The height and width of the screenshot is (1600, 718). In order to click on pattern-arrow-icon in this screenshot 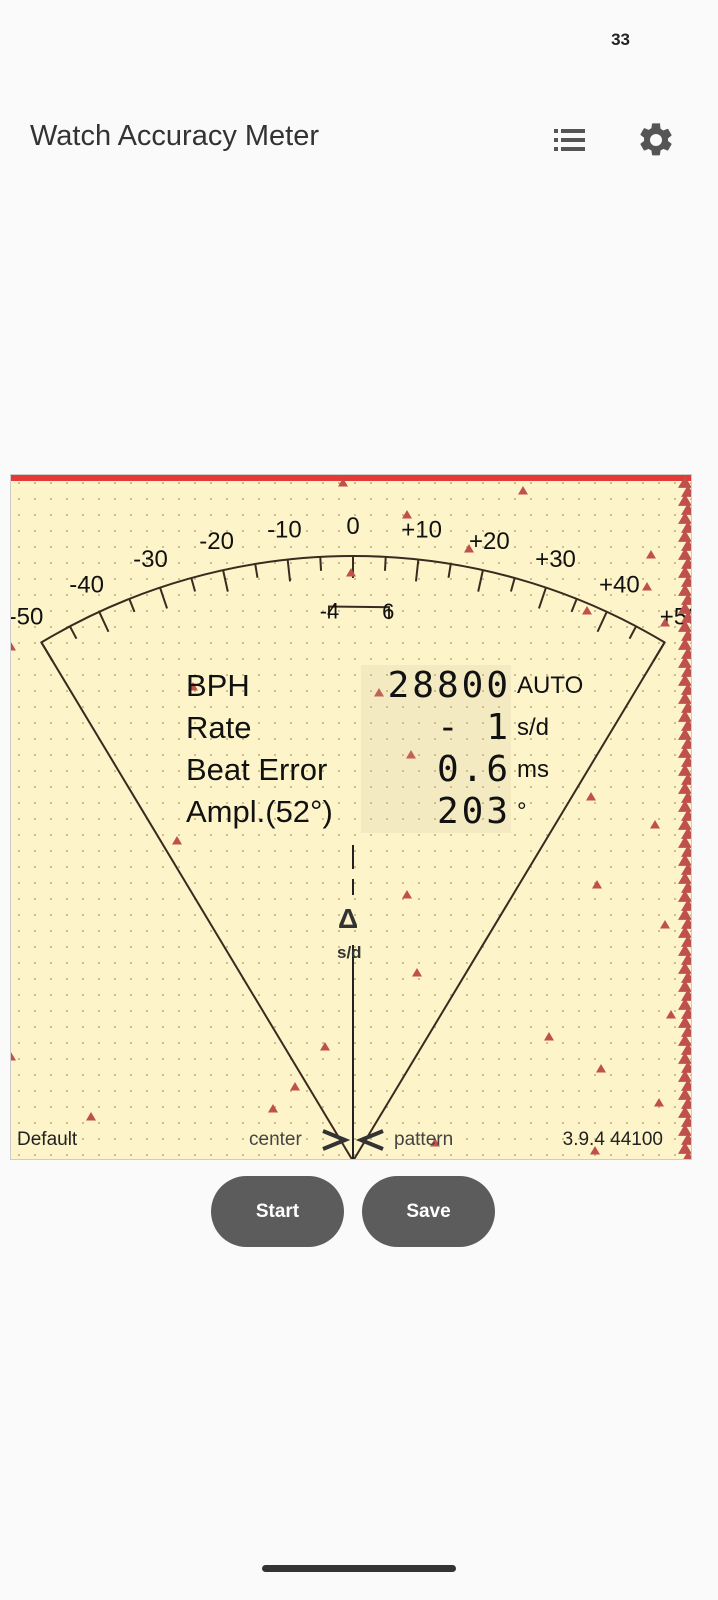, I will do `click(369, 1140)`.